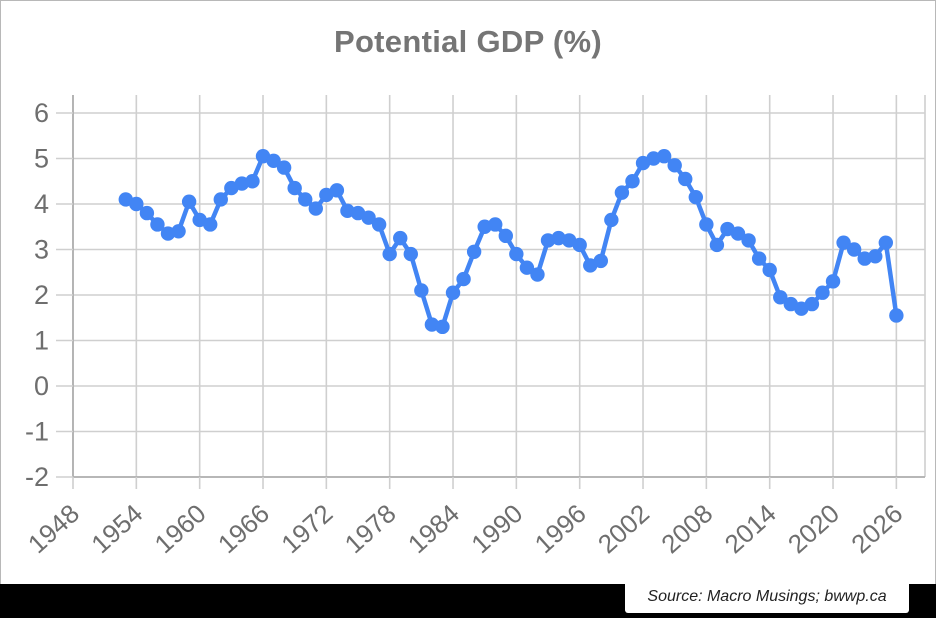 The height and width of the screenshot is (618, 936). Describe the element at coordinates (37, 432) in the screenshot. I see `y-tick-label: -1` at that location.